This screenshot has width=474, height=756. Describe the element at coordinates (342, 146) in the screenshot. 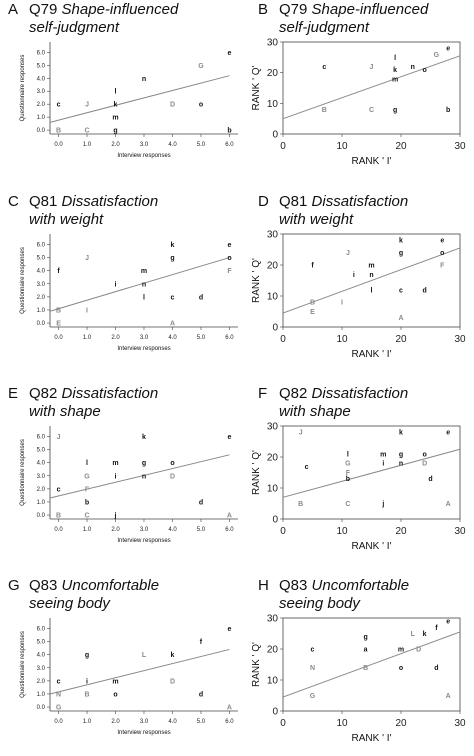

I see `x-tick-label: 10` at that location.